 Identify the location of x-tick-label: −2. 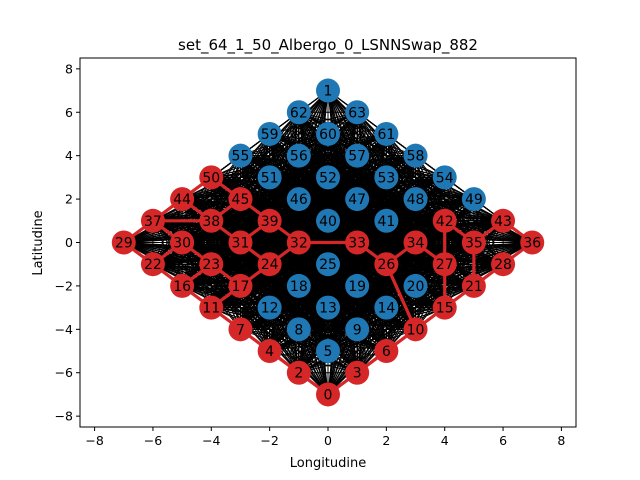
(269, 440).